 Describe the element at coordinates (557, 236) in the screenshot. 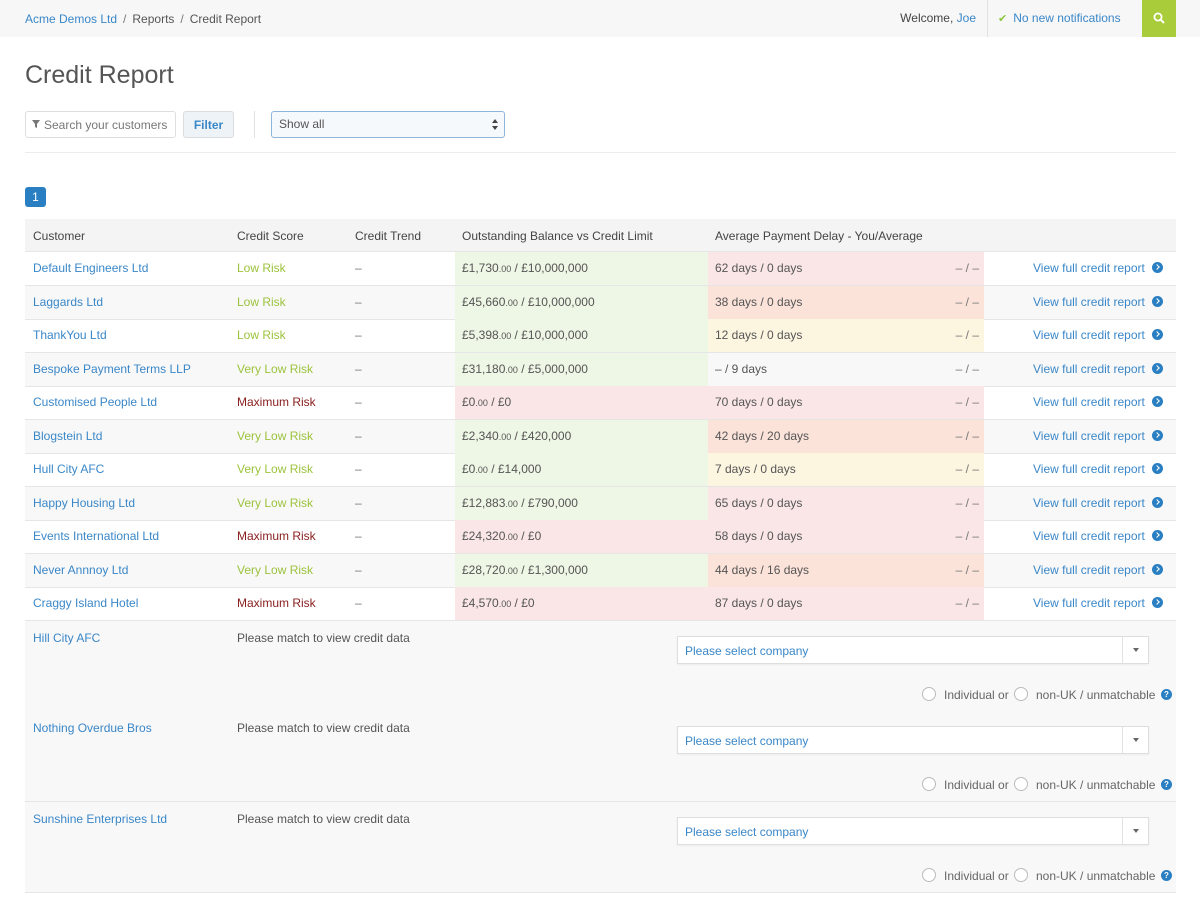

I see `column-header-balance: Outstanding Balance vs Credit Limit` at that location.